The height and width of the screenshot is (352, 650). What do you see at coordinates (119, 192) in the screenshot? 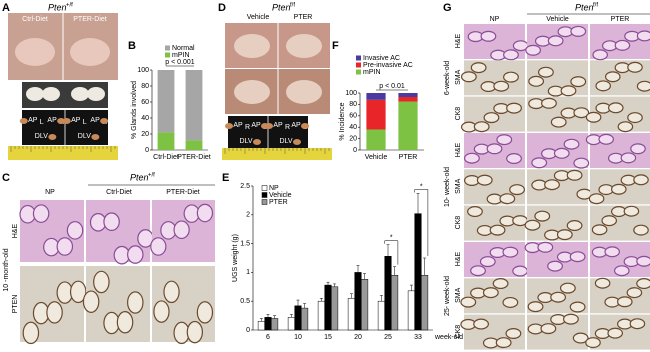
I see `column-label: Ctrl-Diet` at bounding box center [119, 192].